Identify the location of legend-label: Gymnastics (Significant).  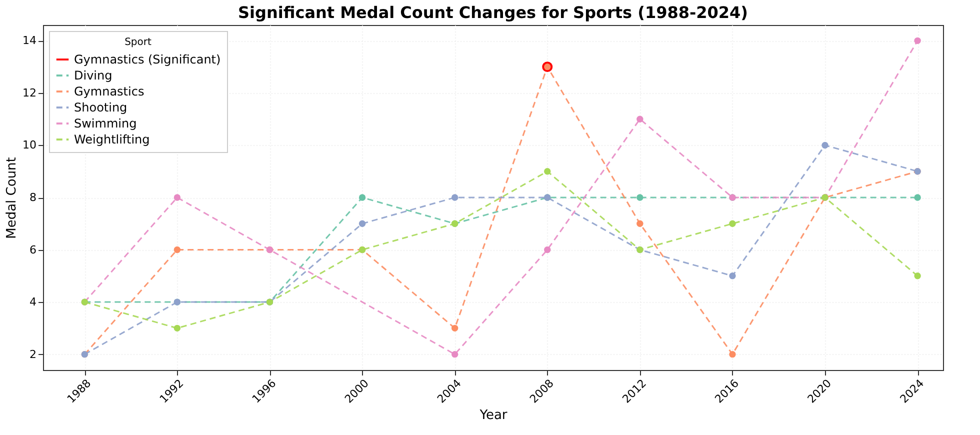
(147, 59).